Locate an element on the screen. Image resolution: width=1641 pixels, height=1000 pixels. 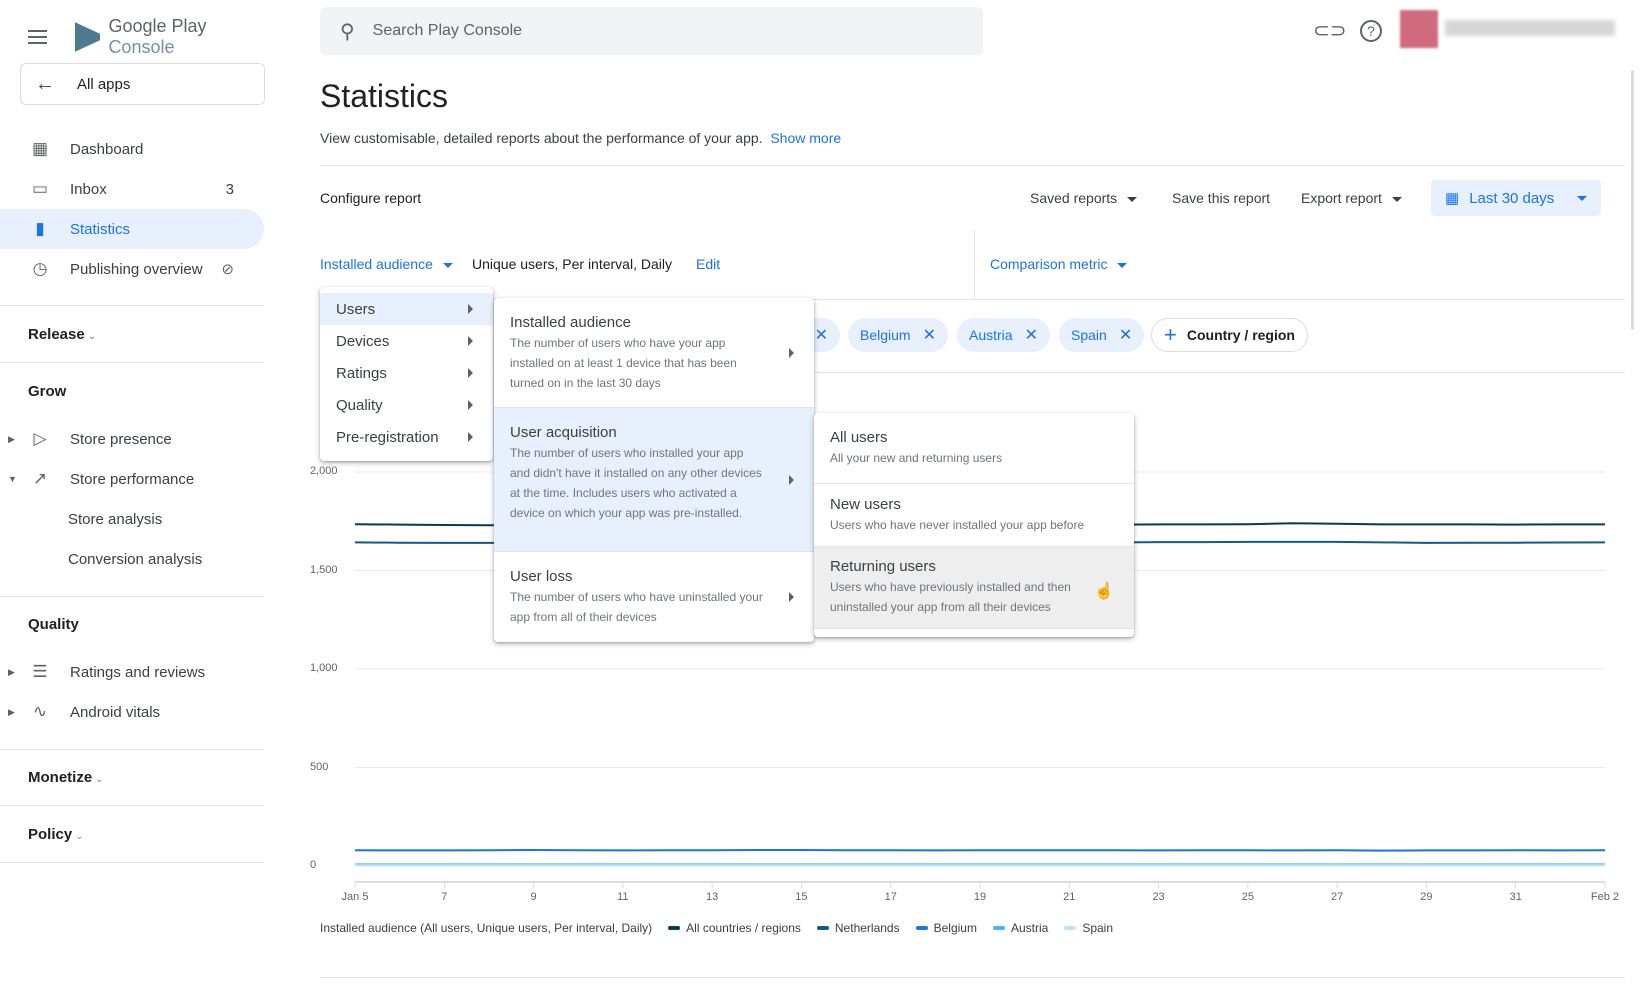
x-tick-label: 27 is located at coordinates (1337, 897).